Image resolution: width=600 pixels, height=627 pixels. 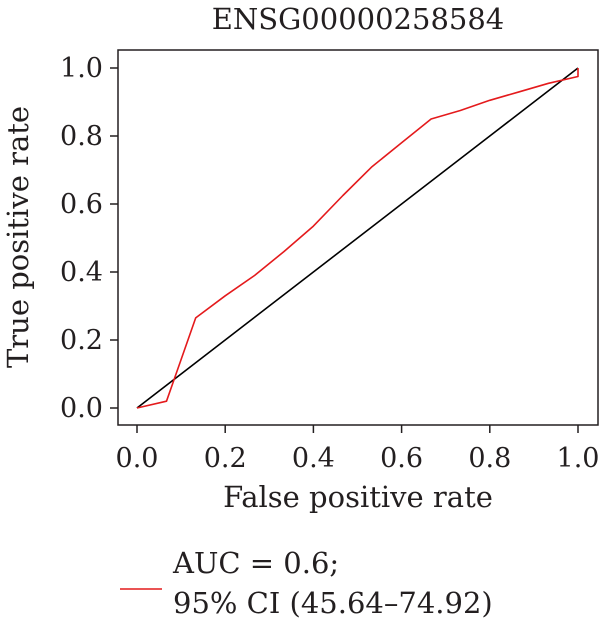 What do you see at coordinates (358, 497) in the screenshot?
I see `x-axis-label: False positive rate` at bounding box center [358, 497].